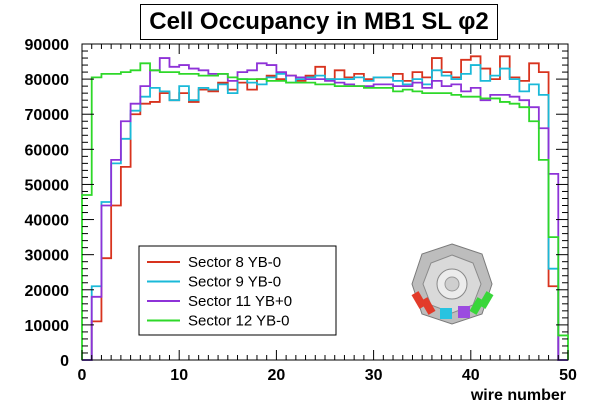  I want to click on detector-logo, so click(452, 284).